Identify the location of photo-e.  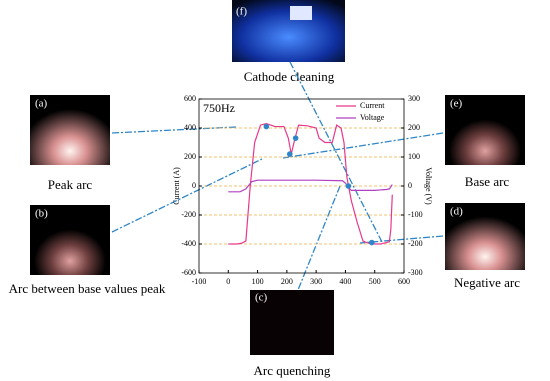
(485, 130).